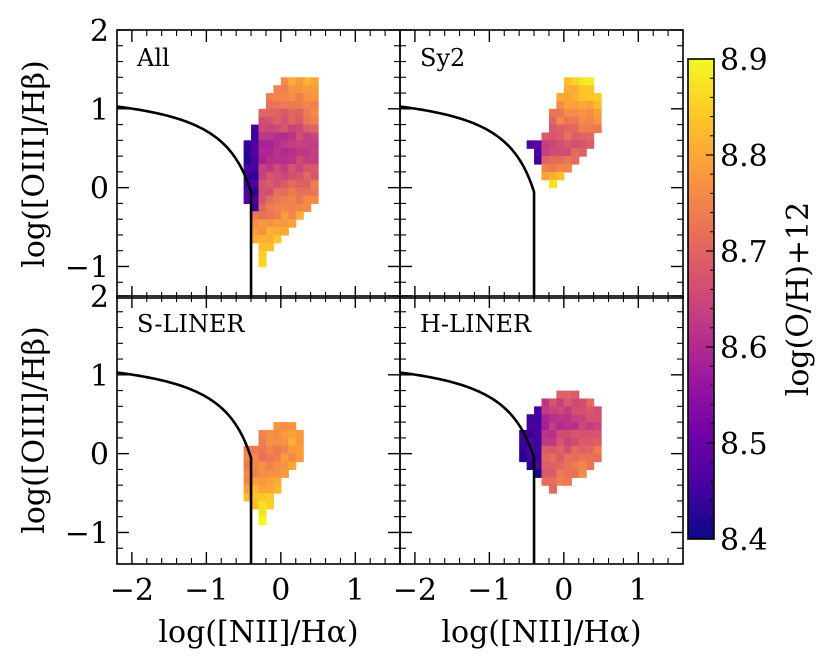  Describe the element at coordinates (99, 31) in the screenshot. I see `y-tick-label: 2` at that location.